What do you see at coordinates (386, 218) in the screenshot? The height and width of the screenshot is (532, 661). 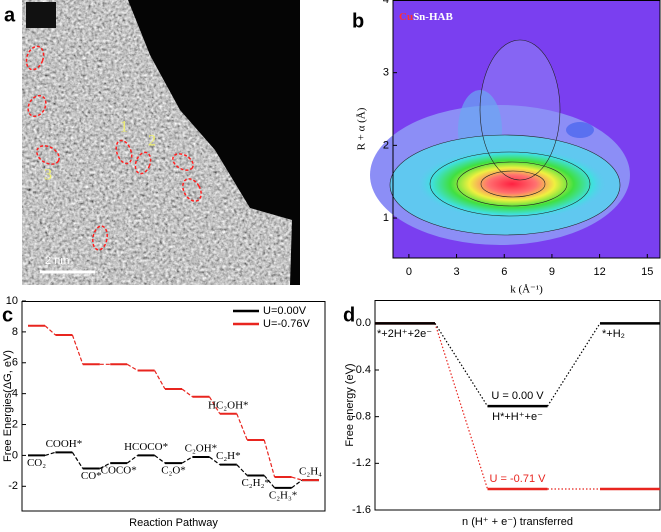 I see `y-tick-label: 1` at bounding box center [386, 218].